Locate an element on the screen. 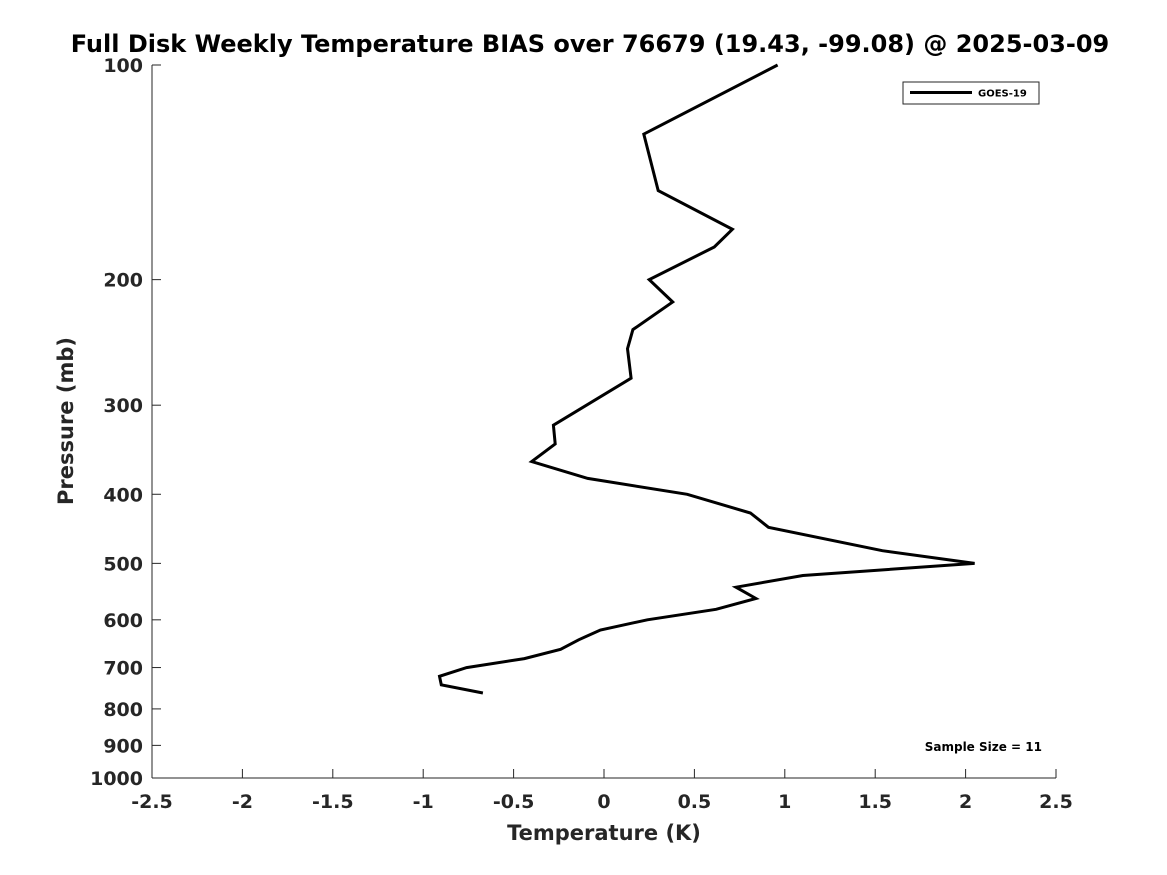  y-tick-label: 900 is located at coordinates (123, 746).